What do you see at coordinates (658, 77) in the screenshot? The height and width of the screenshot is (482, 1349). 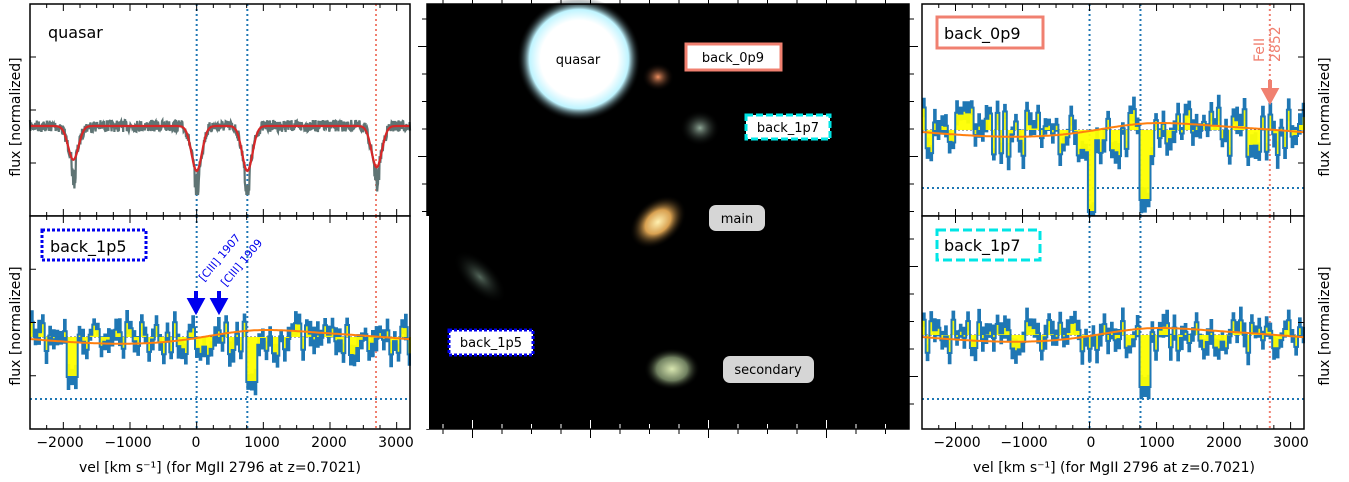 I see `back-0p9-source` at bounding box center [658, 77].